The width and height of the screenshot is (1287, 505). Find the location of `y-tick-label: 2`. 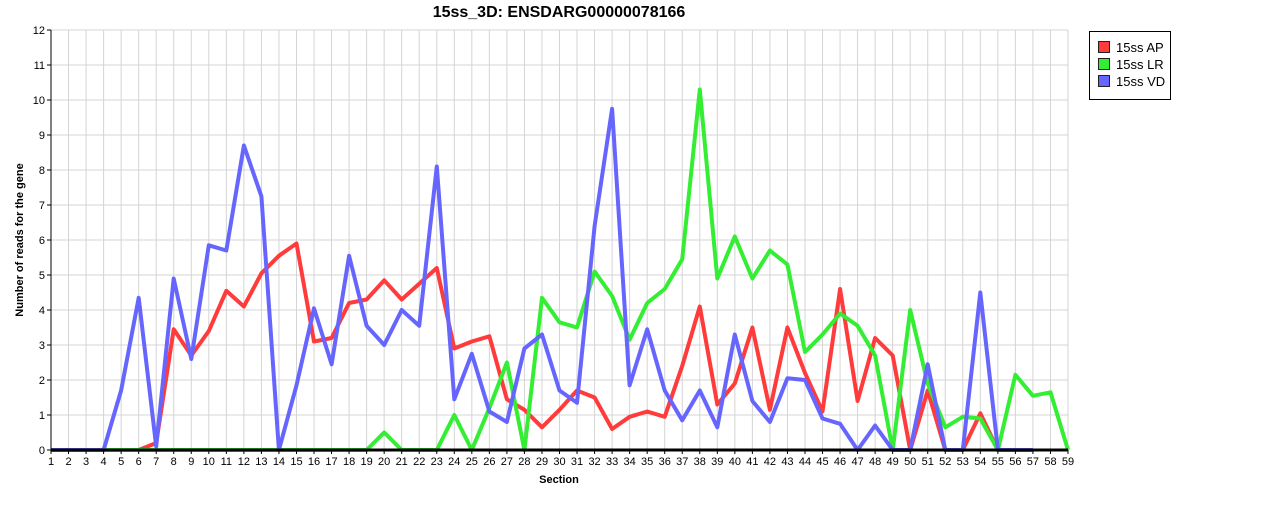

y-tick-label: 2 is located at coordinates (42, 381).